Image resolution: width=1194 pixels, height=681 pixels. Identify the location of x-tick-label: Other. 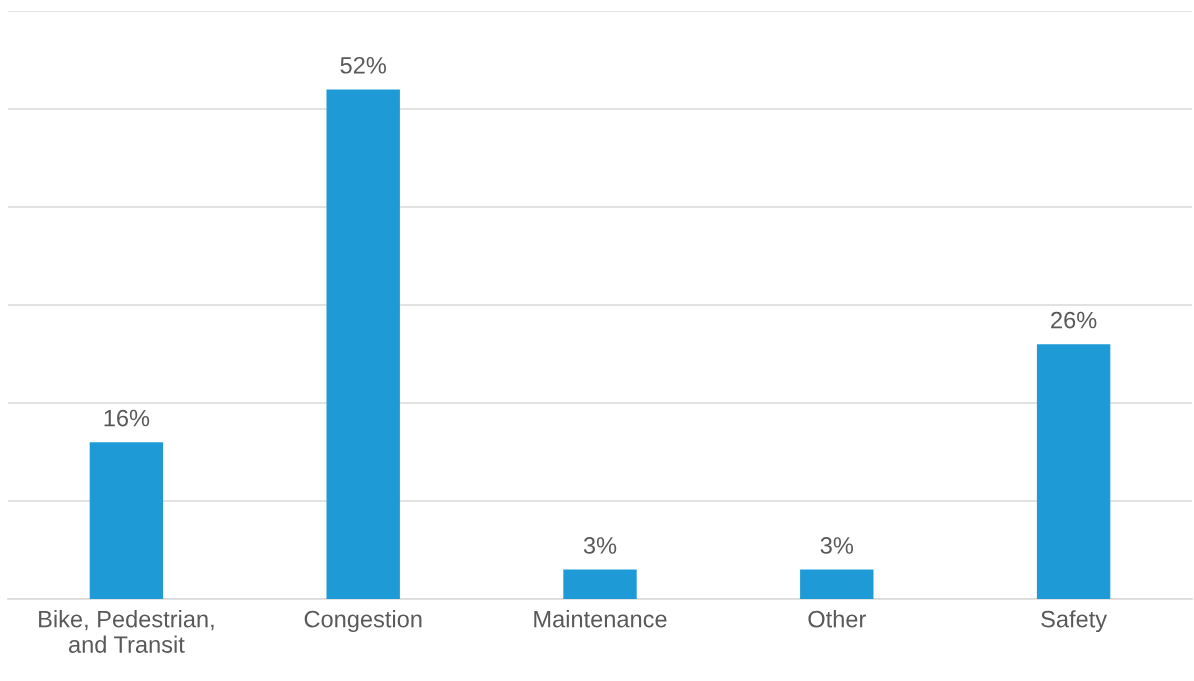
(837, 619).